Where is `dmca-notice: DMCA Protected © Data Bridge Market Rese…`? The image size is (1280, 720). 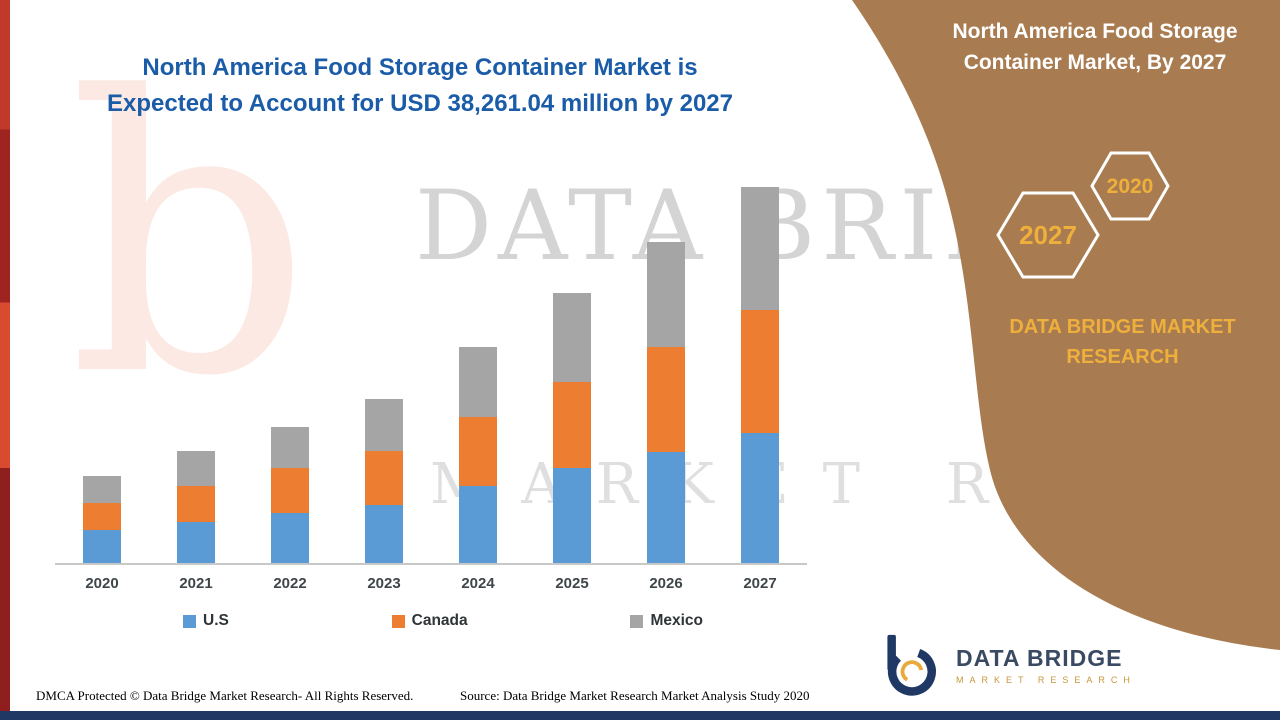
dmca-notice: DMCA Protected © Data Bridge Market Rese… is located at coordinates (225, 695).